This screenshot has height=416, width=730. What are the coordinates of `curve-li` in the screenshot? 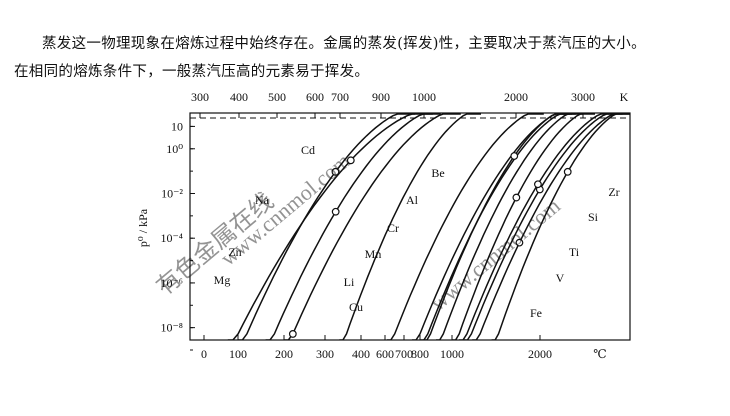 It's located at (410, 226).